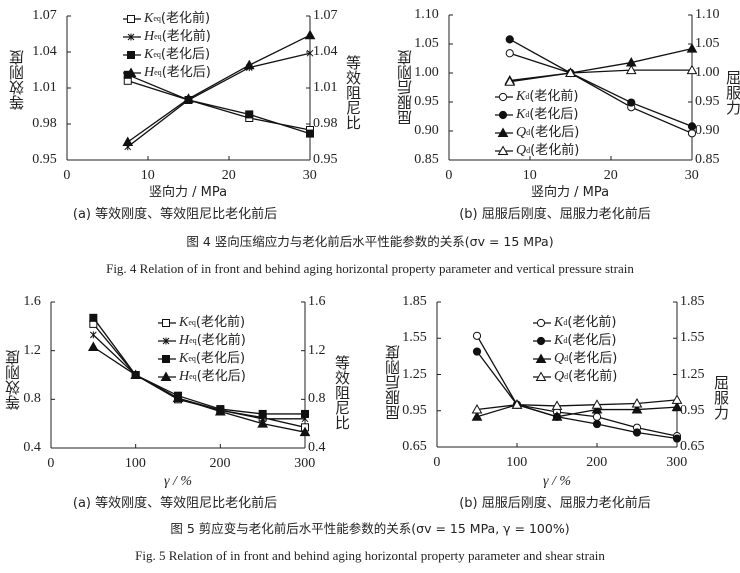  Describe the element at coordinates (570, 192) in the screenshot. I see `x-axis-label-text: 竖向力 / MPa` at that location.